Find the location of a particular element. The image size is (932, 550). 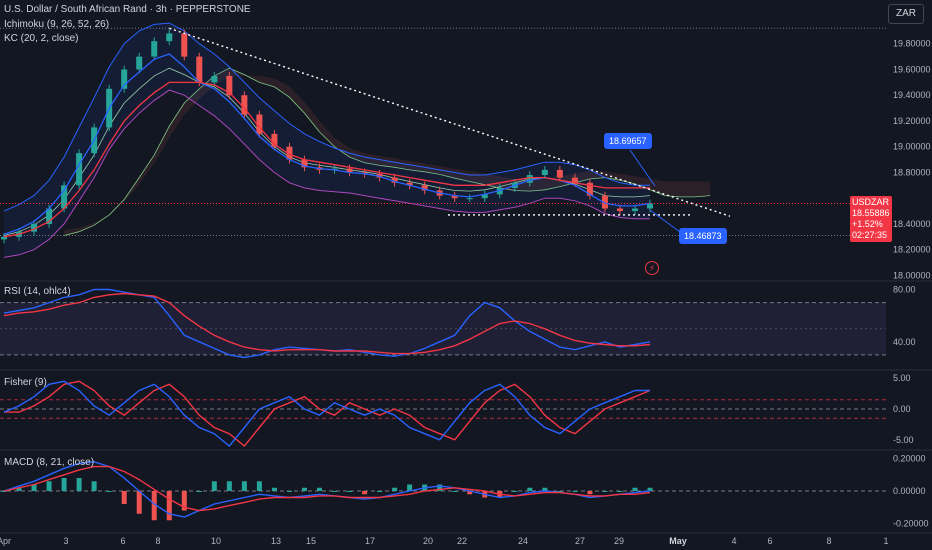

bar-countdown: 02:27:35 is located at coordinates (870, 235).